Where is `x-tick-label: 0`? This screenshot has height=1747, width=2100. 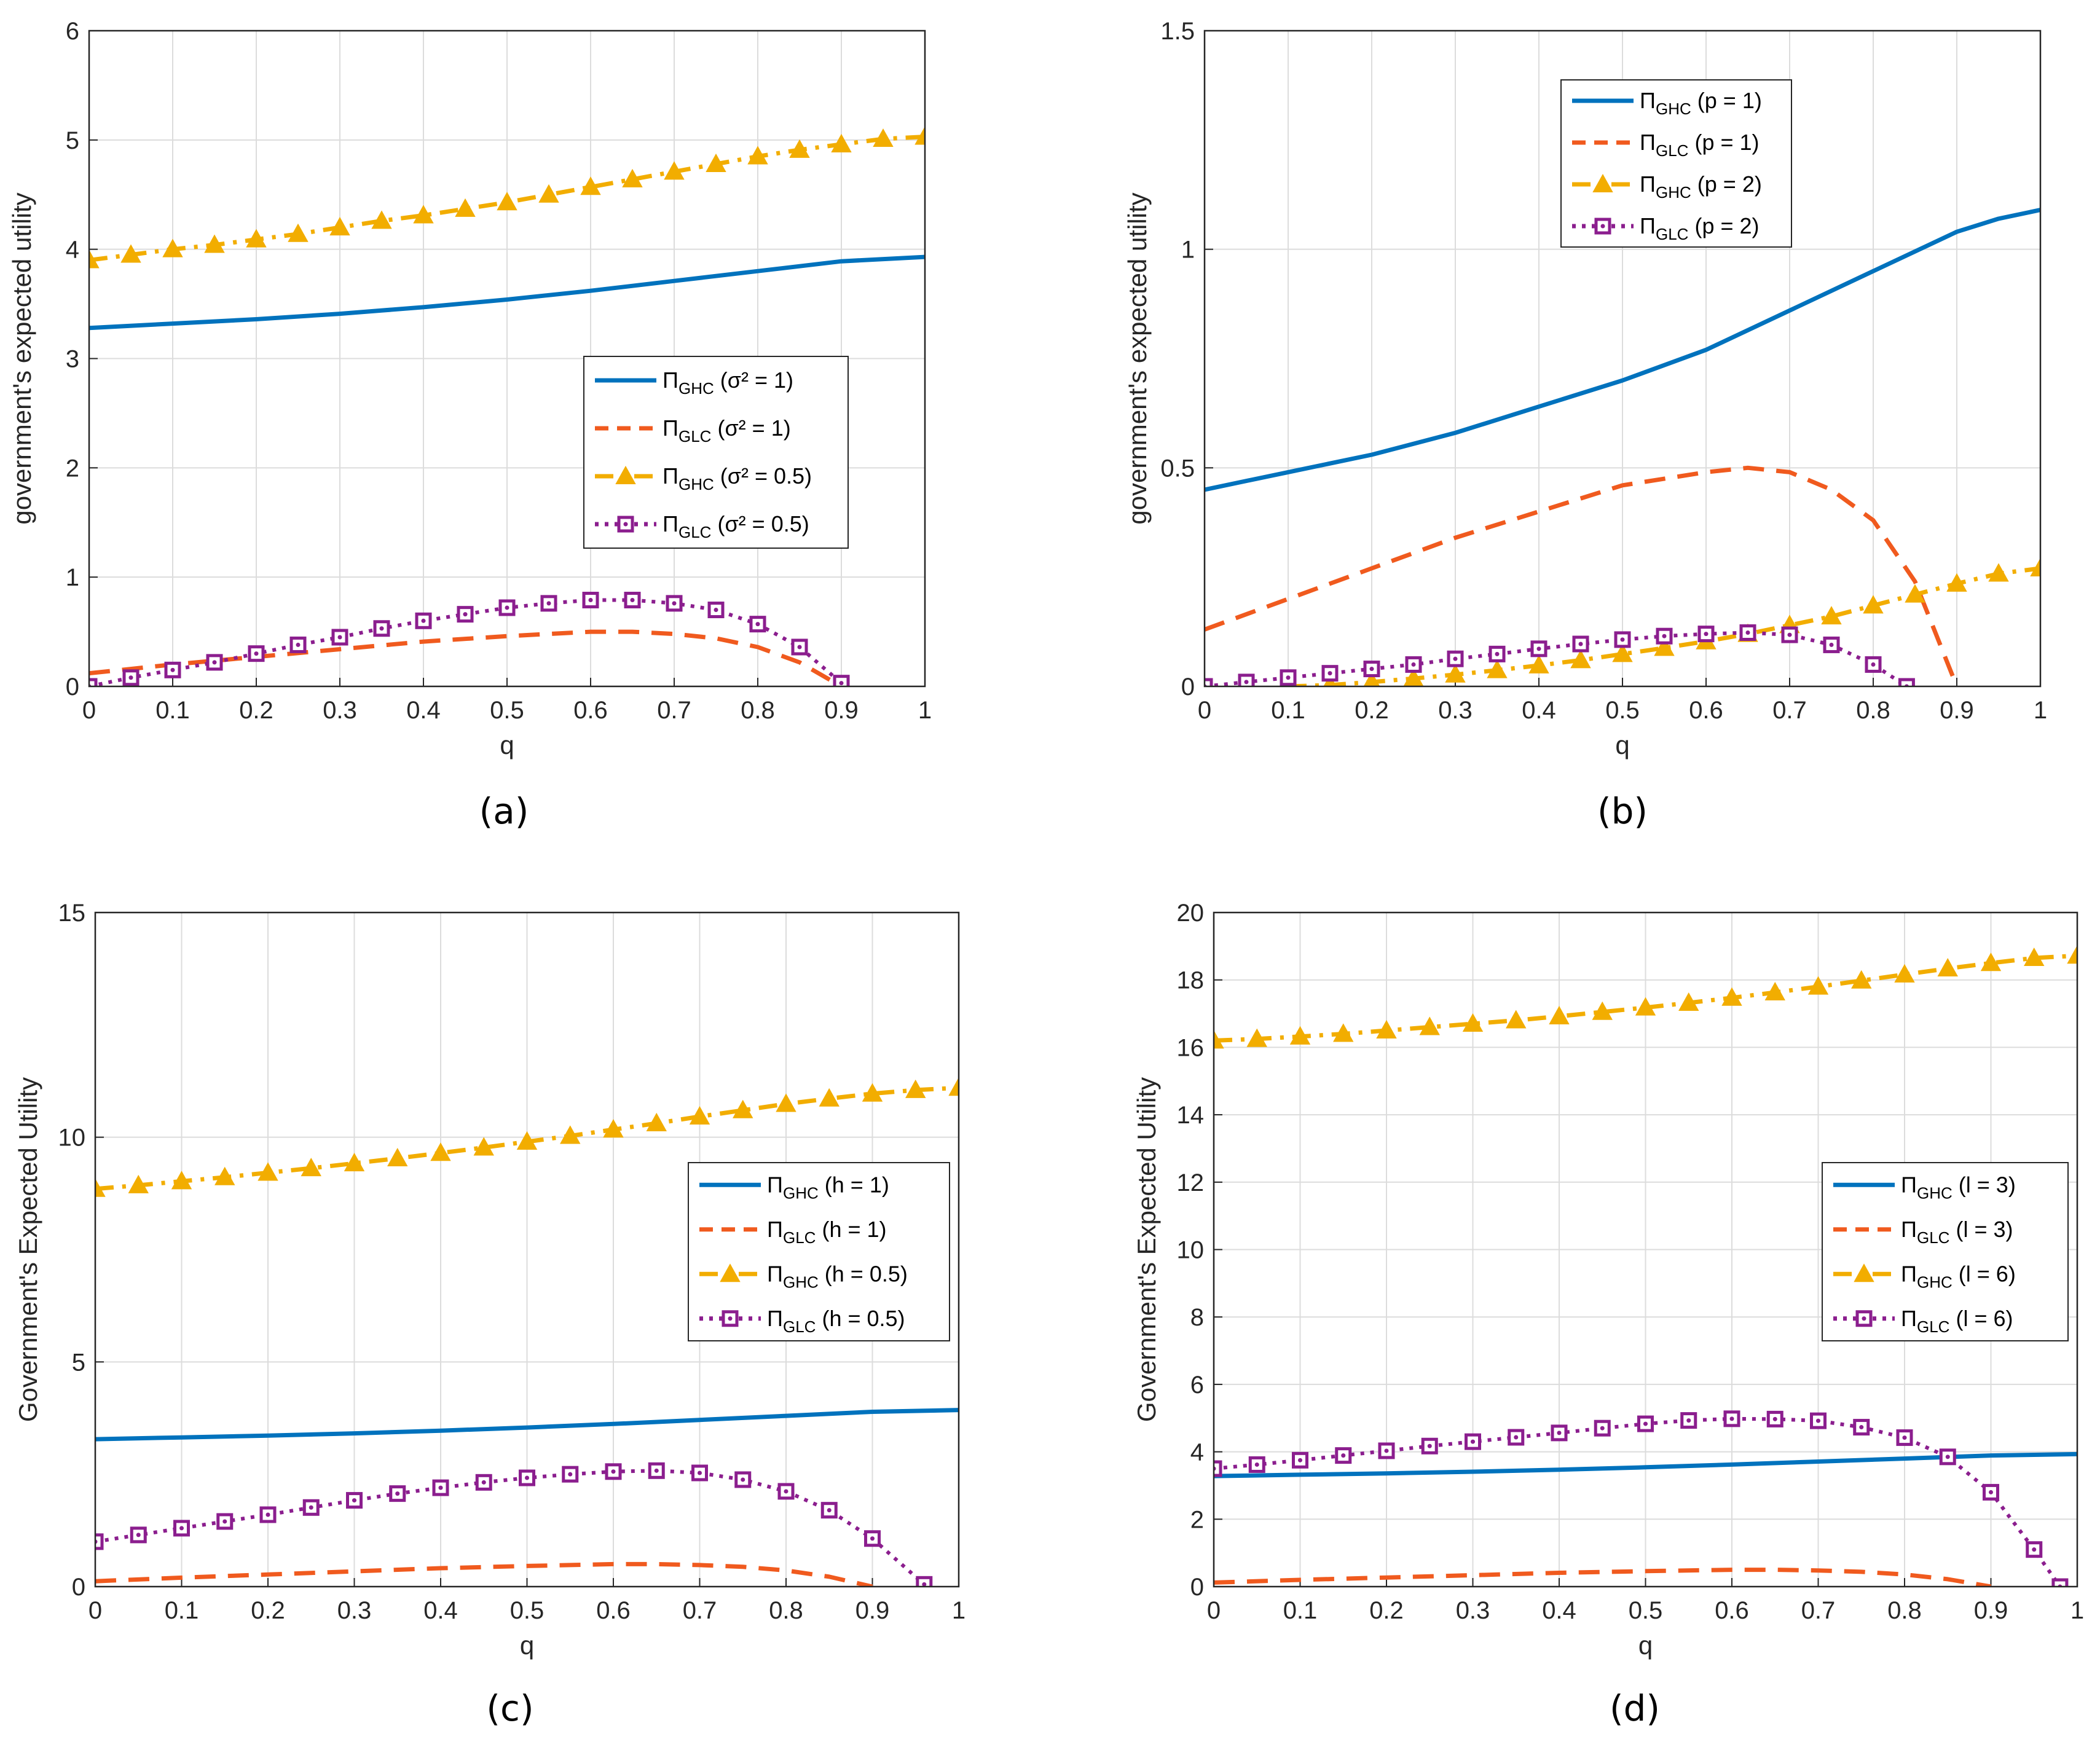
x-tick-label: 0 is located at coordinates (95, 1610).